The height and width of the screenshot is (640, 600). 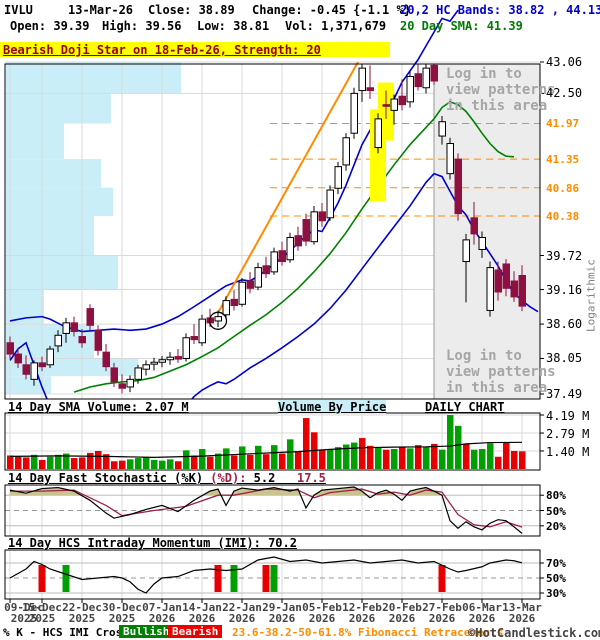 I want to click on price-tick-label: 39.16, so click(x=564, y=289).